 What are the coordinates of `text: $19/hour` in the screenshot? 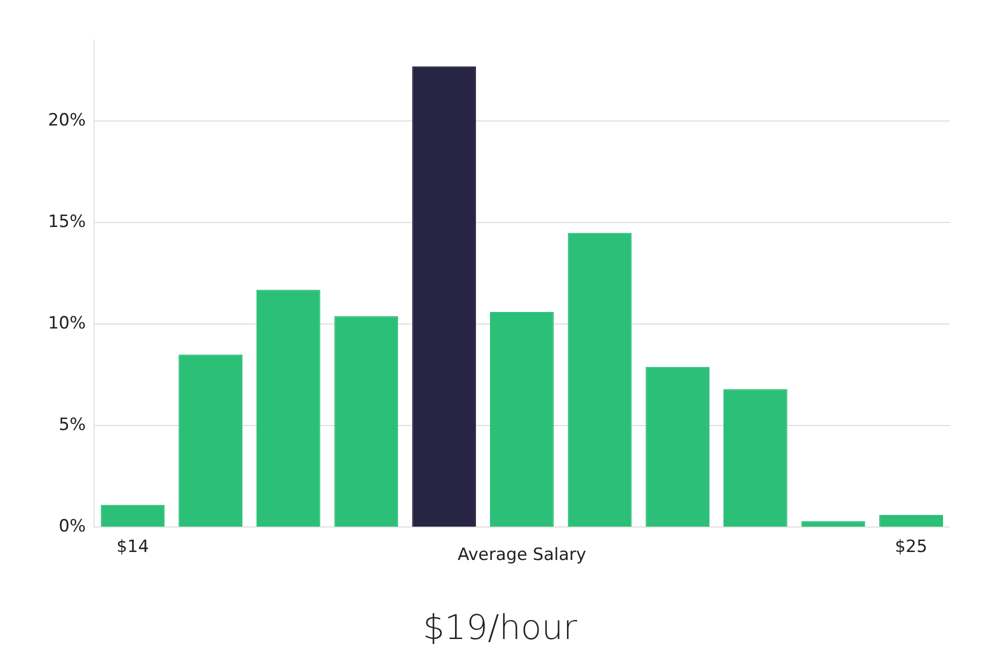 It's located at (500, 628).